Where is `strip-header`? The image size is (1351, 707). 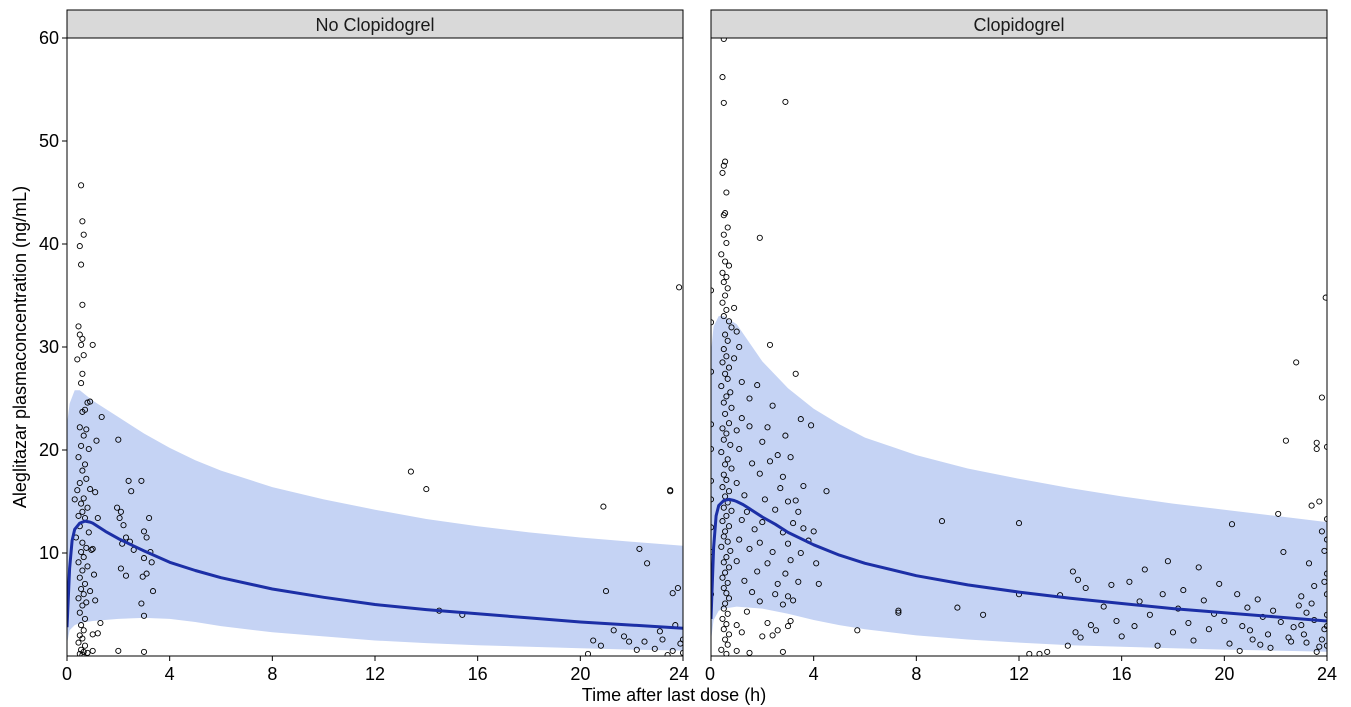
strip-header is located at coordinates (1019, 24).